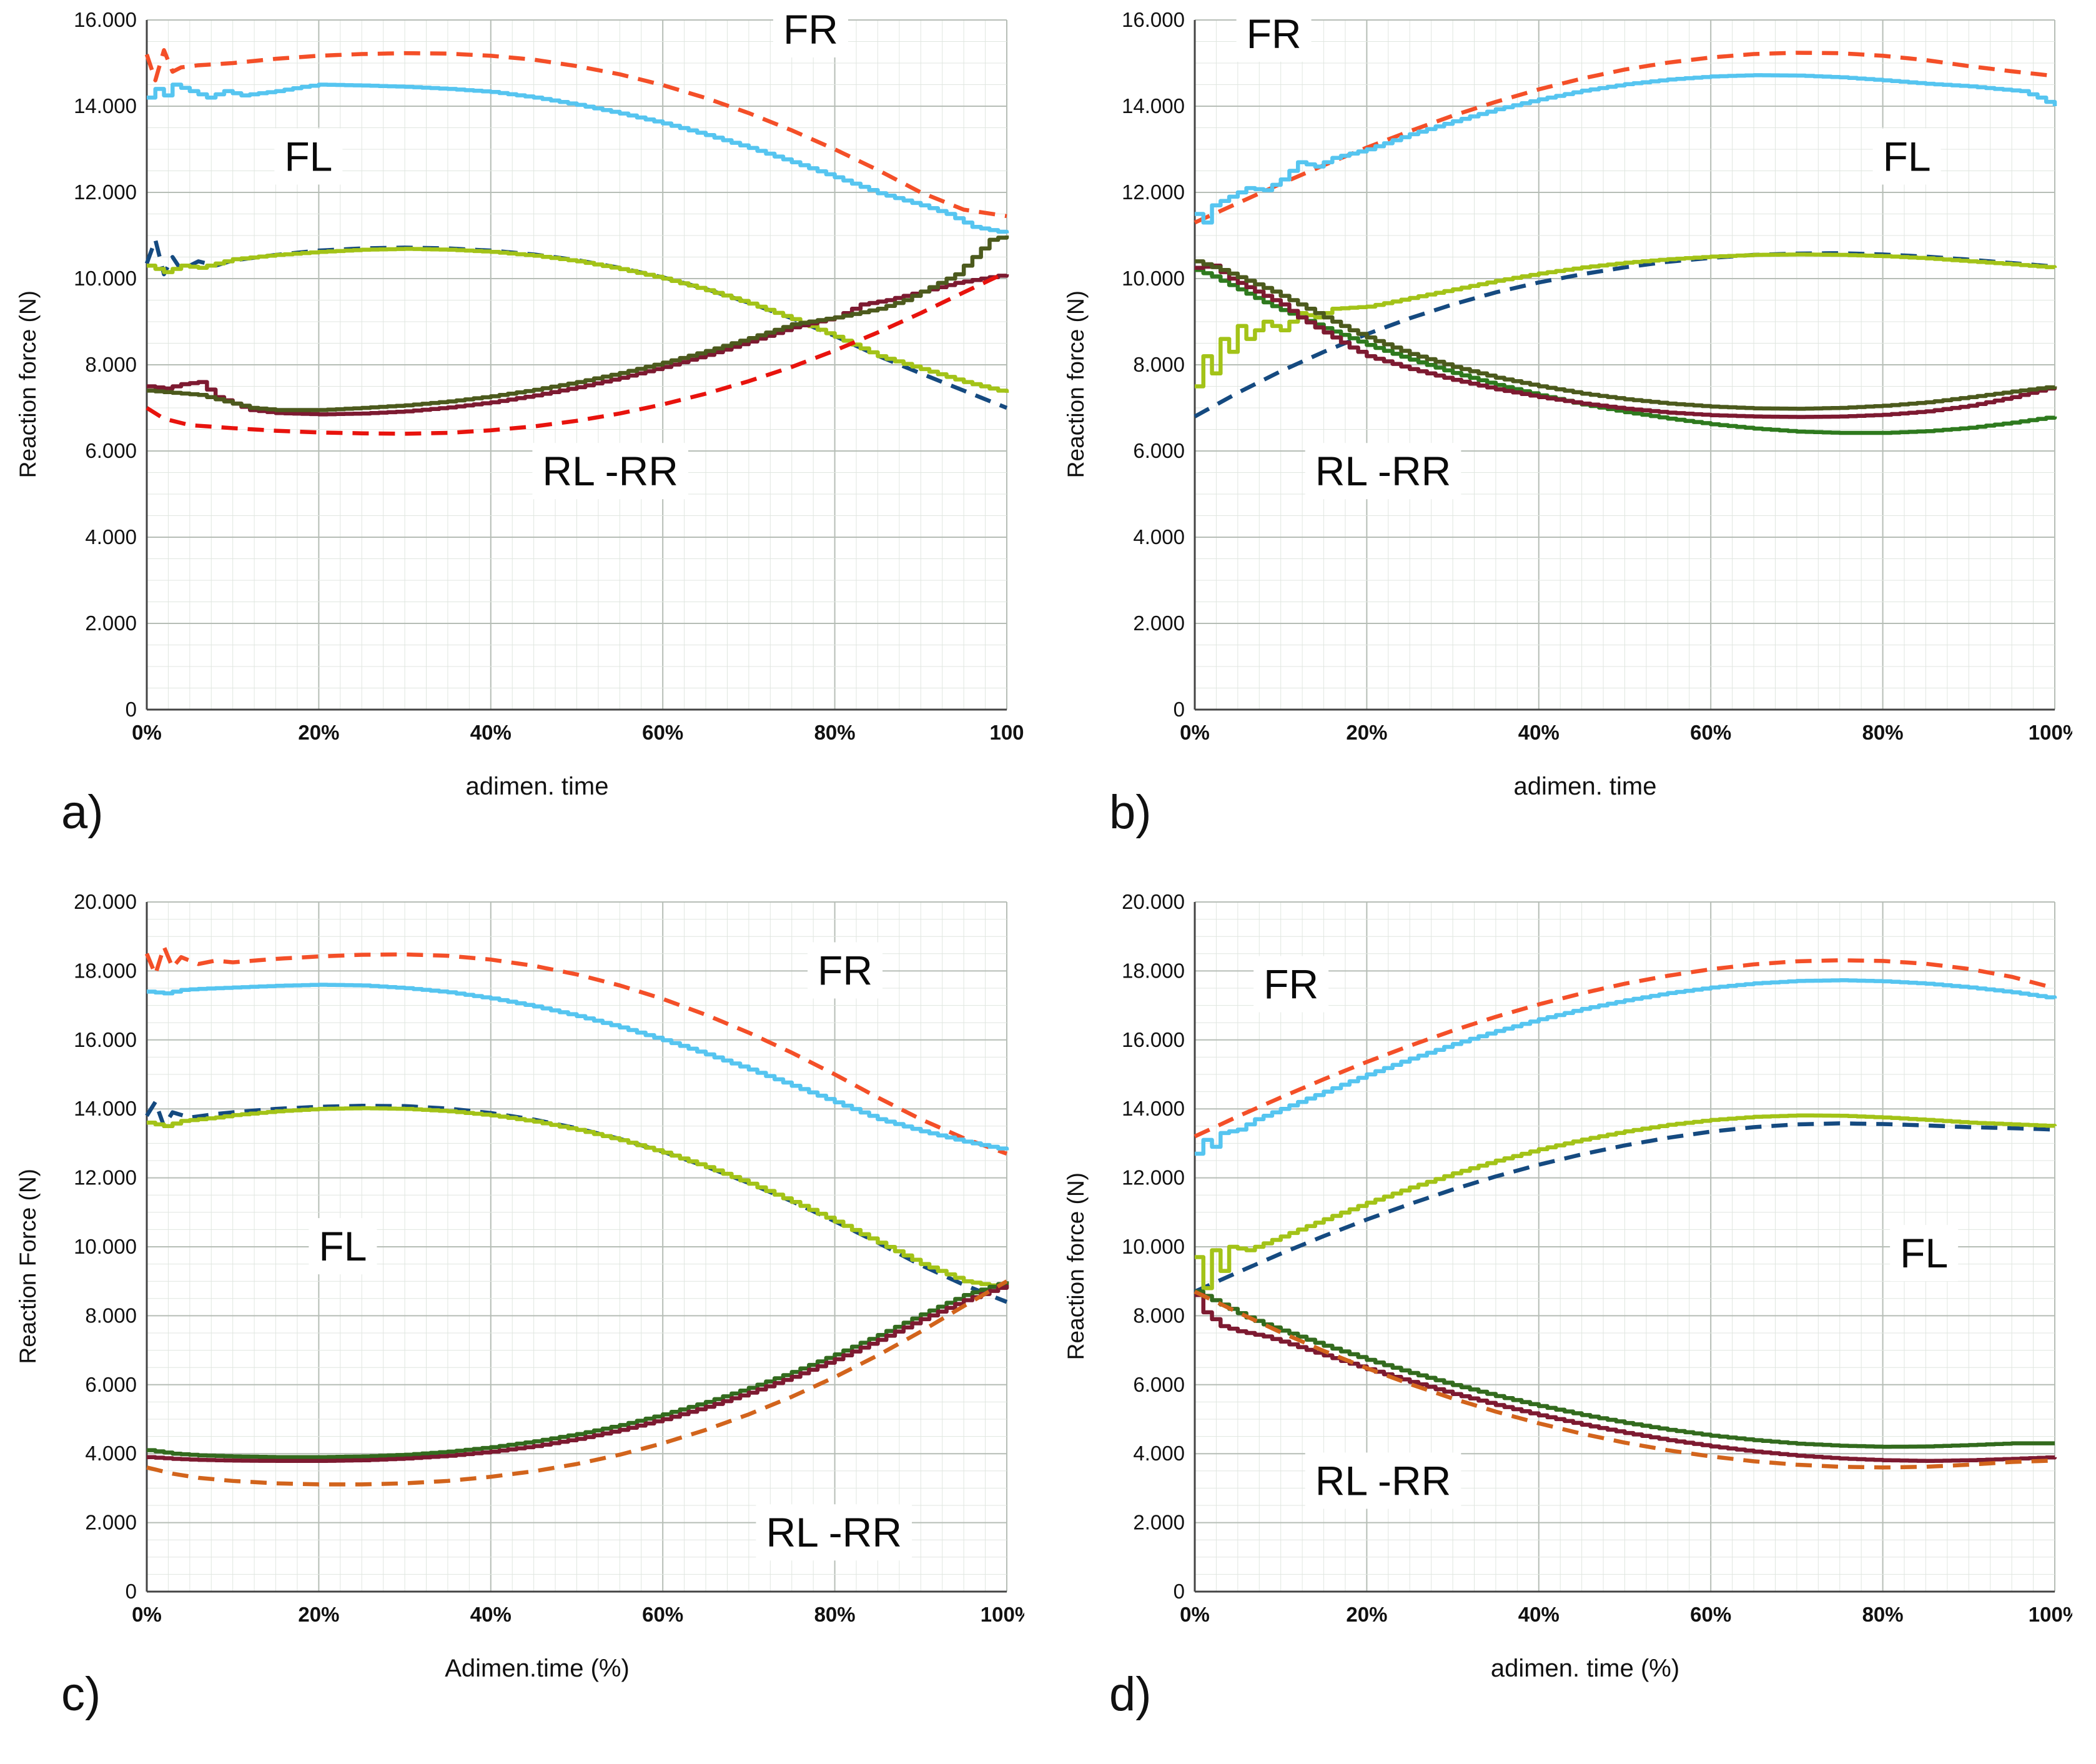 Image resolution: width=2096 pixels, height=1764 pixels. What do you see at coordinates (1130, 1694) in the screenshot?
I see `panel-label-d: d)` at bounding box center [1130, 1694].